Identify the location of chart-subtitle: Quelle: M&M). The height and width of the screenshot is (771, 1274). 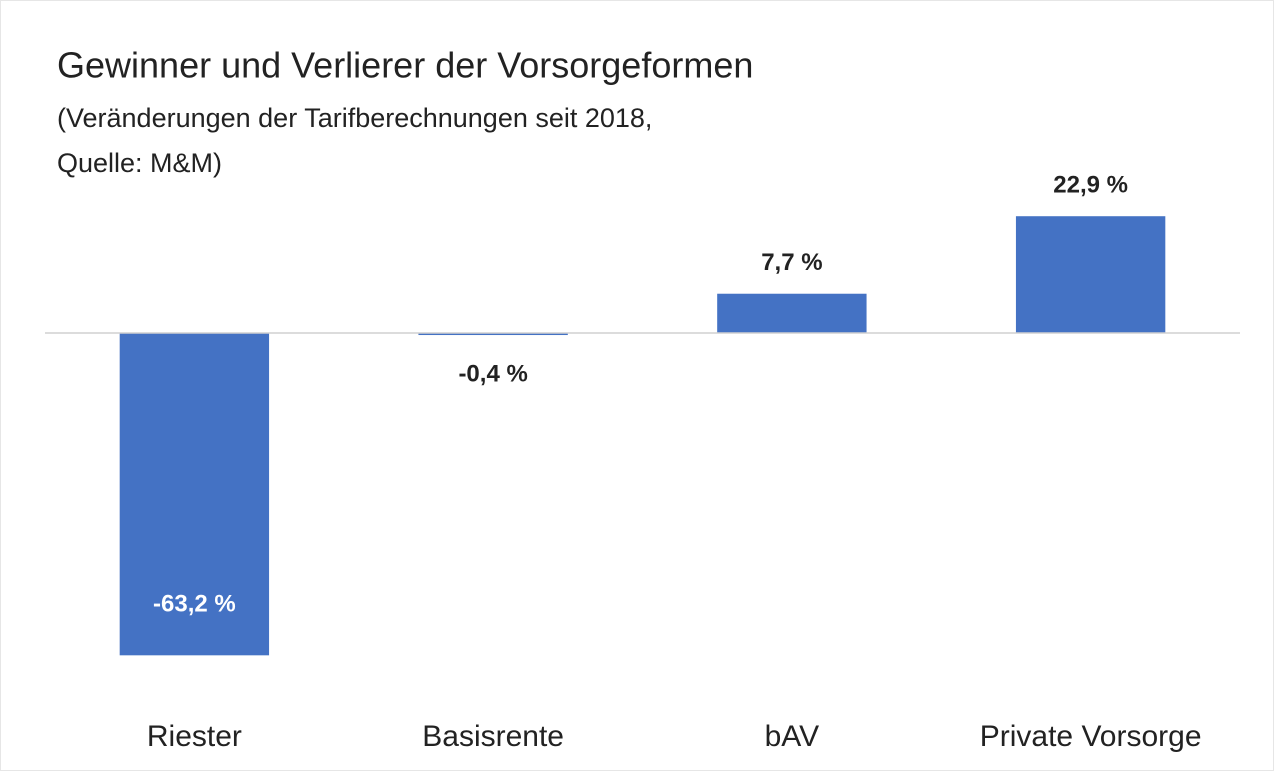
(139, 163).